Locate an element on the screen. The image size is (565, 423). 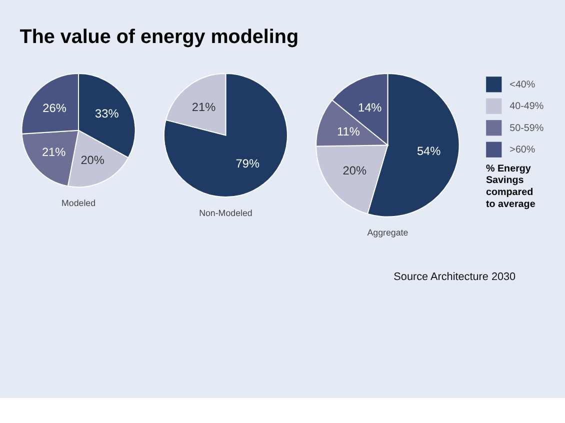
data-label: 14% is located at coordinates (370, 107).